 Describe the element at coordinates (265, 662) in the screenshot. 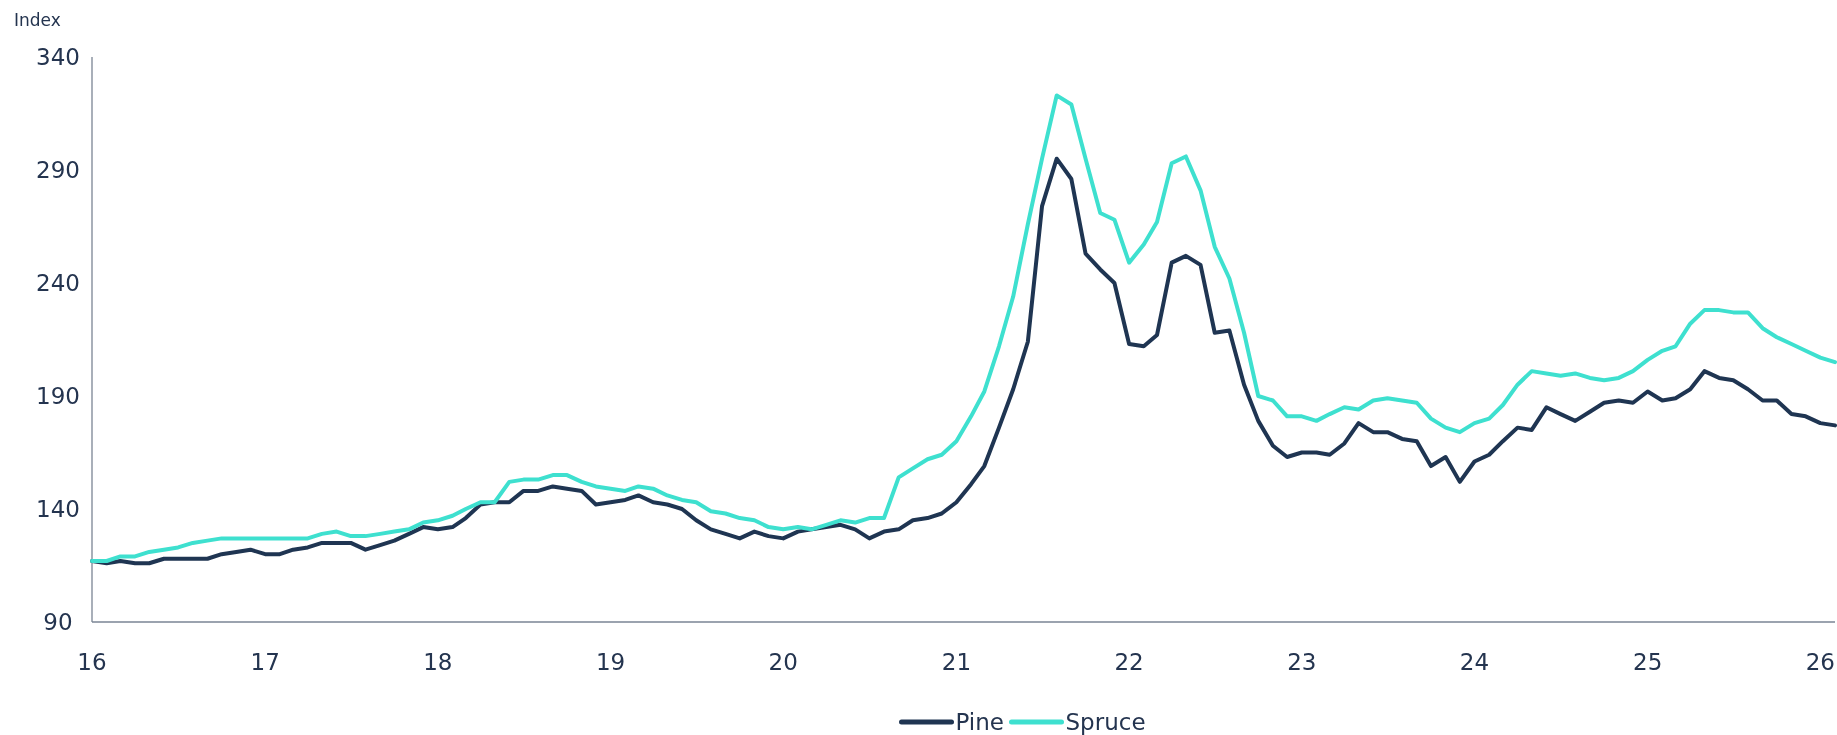

I see `x-tick-label: 17` at that location.